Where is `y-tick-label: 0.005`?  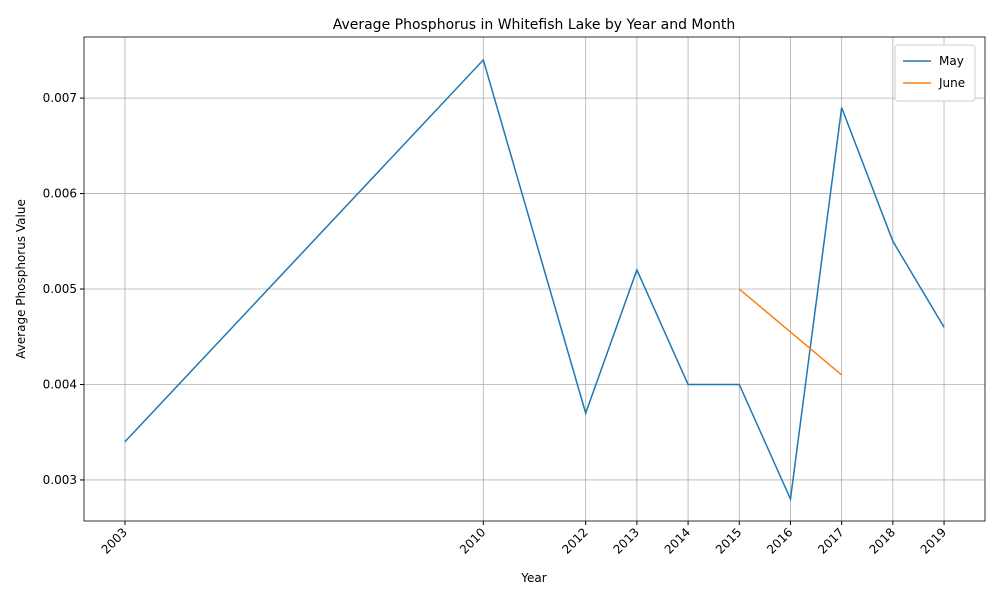
y-tick-label: 0.005 is located at coordinates (60, 289).